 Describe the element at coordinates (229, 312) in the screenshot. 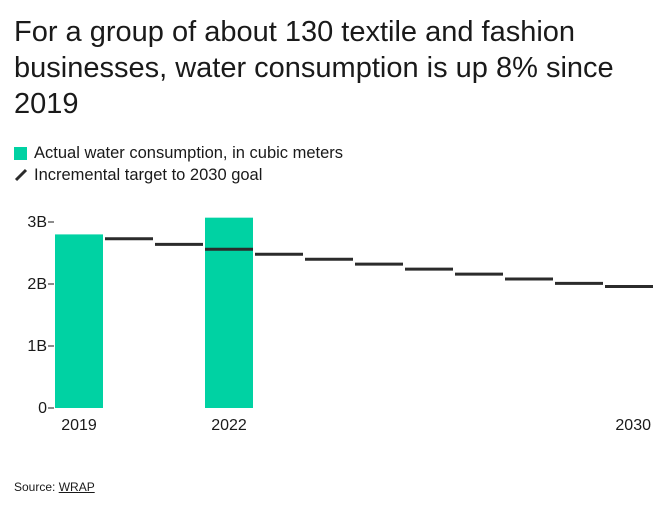

I see `bar-actual-2022` at that location.